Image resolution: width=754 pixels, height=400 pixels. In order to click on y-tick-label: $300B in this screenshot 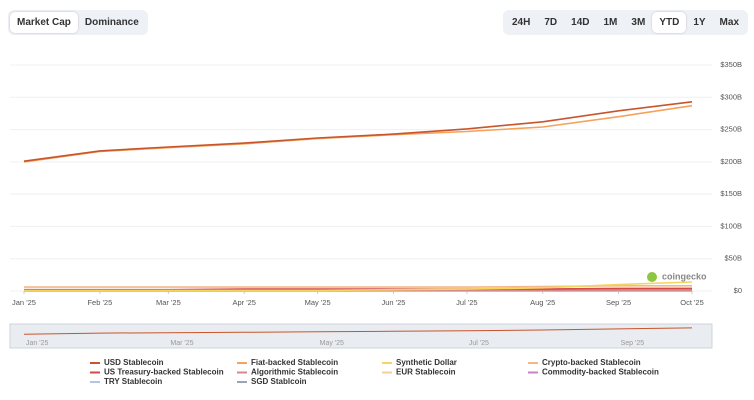, I will do `click(731, 96)`.